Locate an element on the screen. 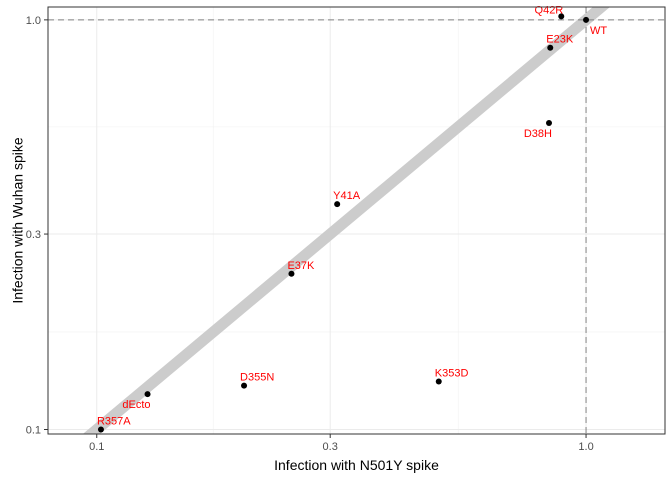  x-tick-label: 0.3 is located at coordinates (330, 447).